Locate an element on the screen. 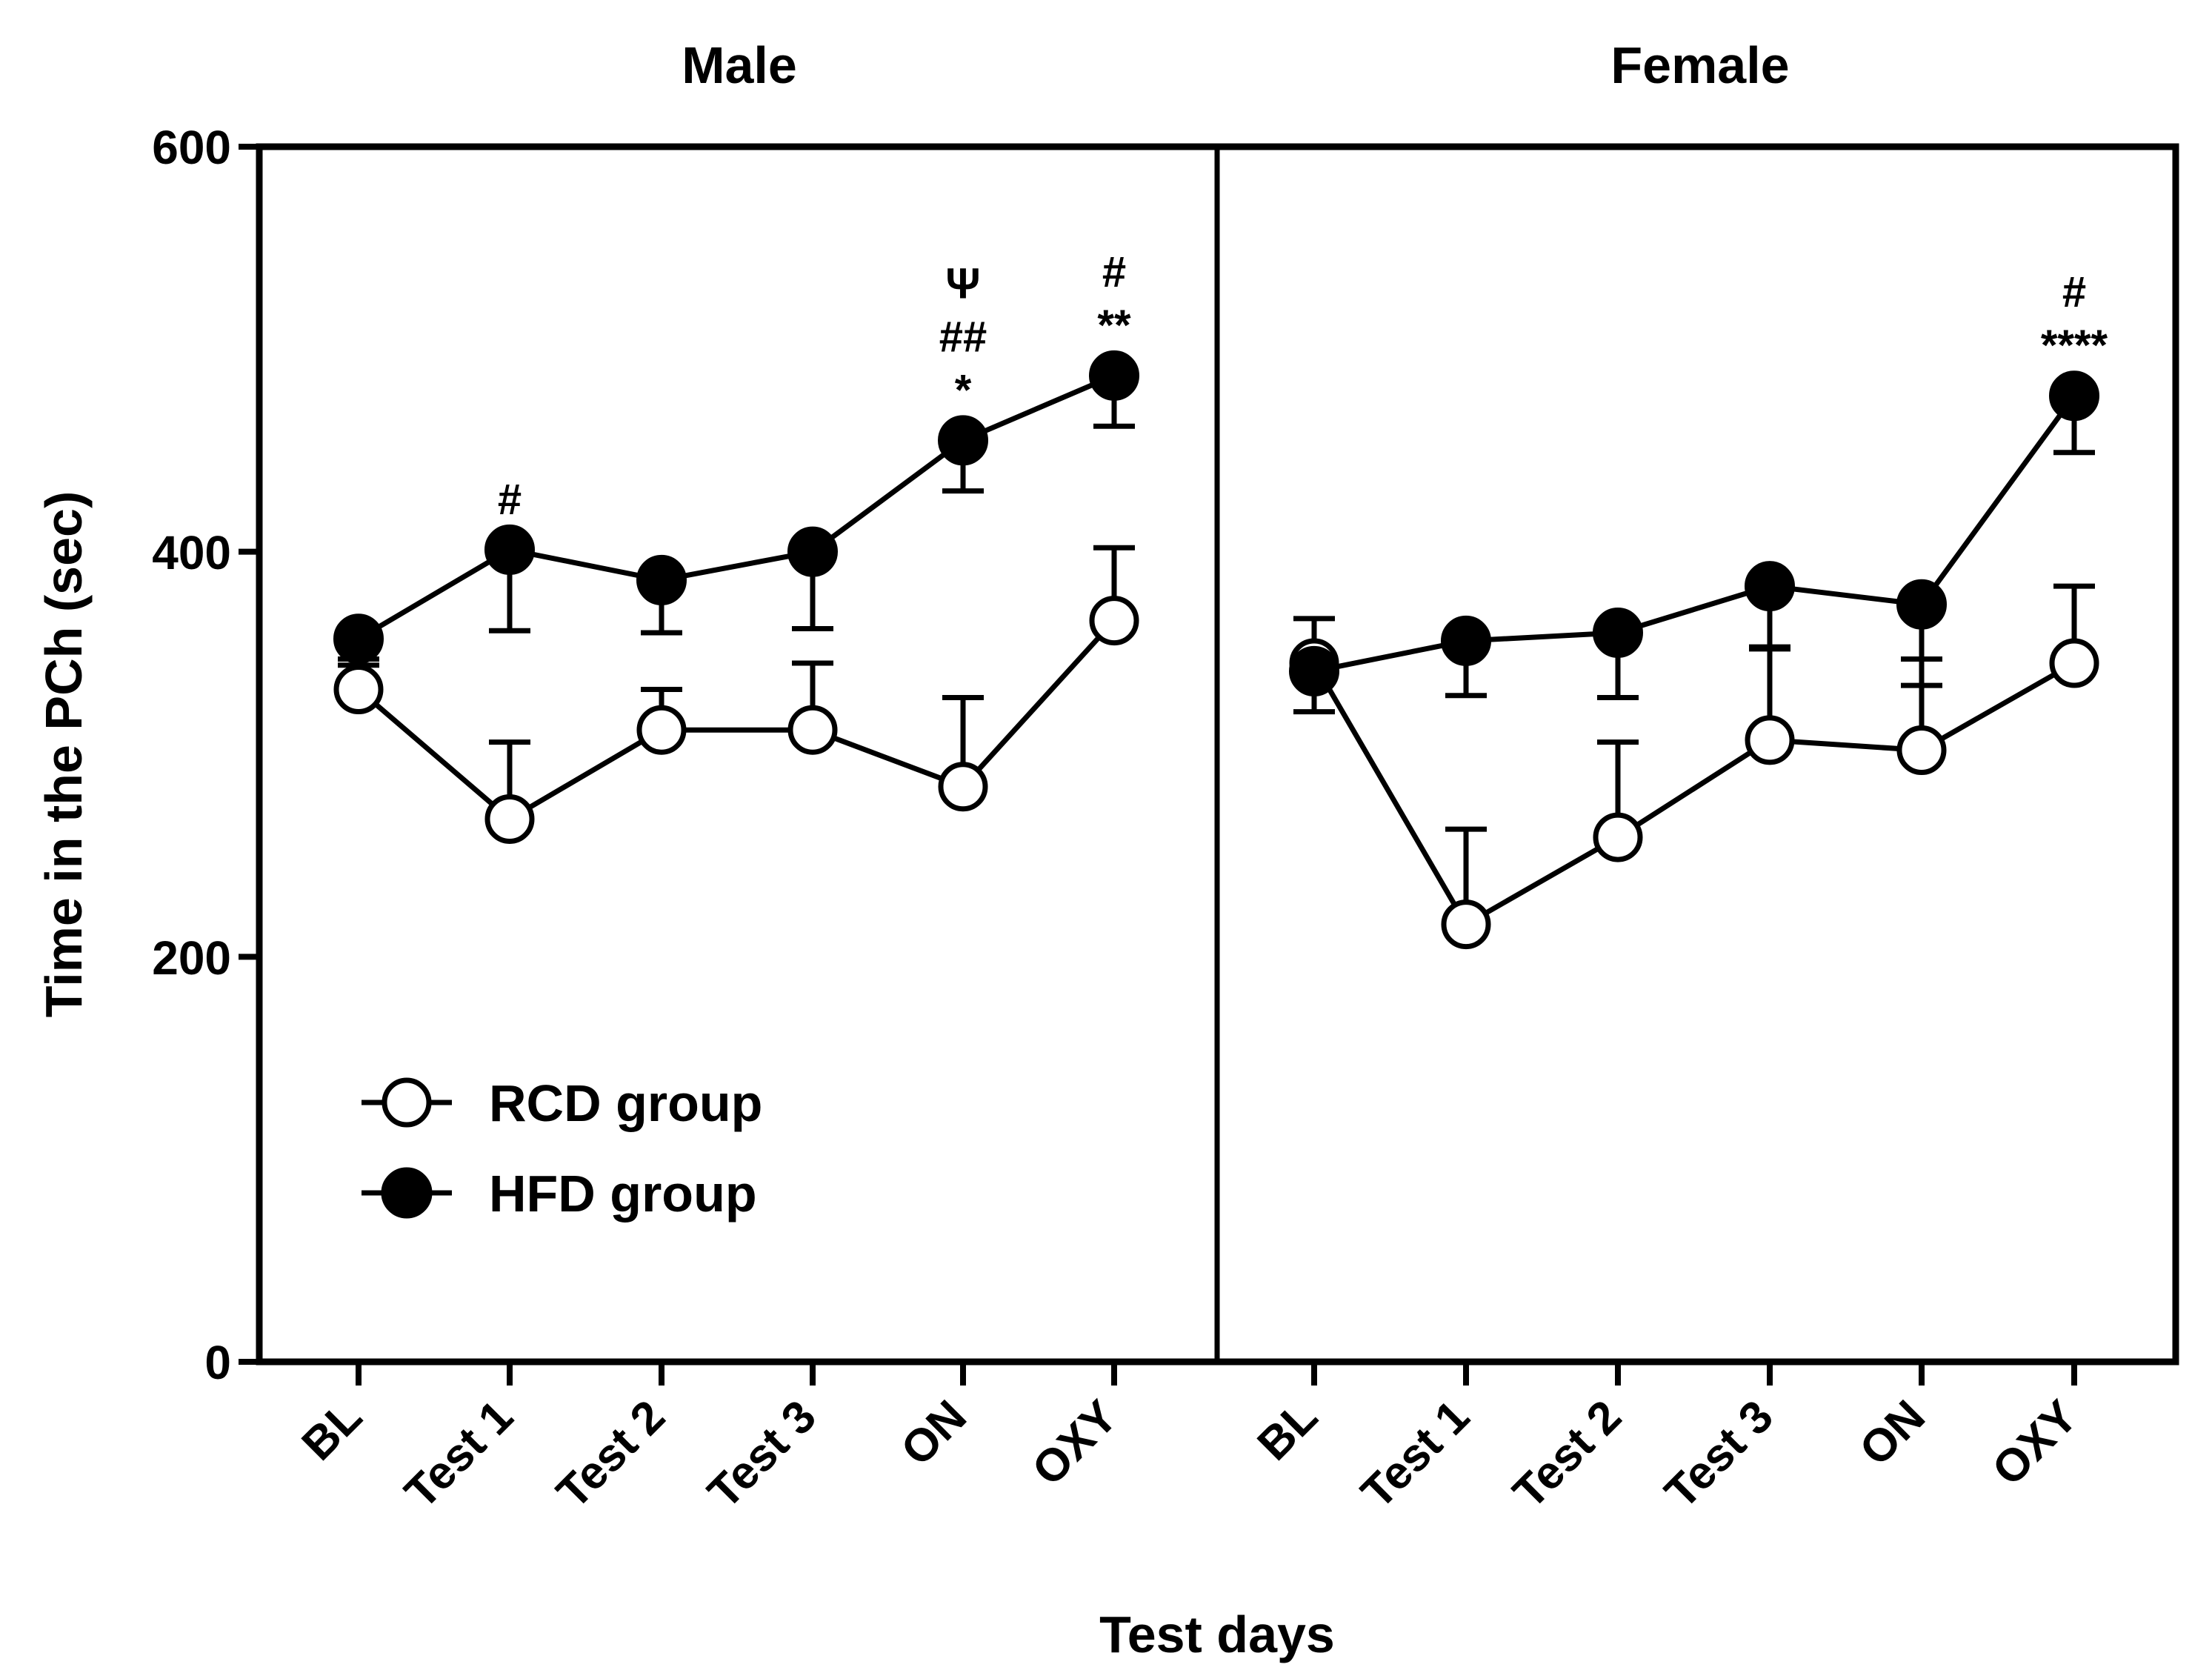 The height and width of the screenshot is (1673, 2212). y-tick-label: 600 is located at coordinates (191, 147).